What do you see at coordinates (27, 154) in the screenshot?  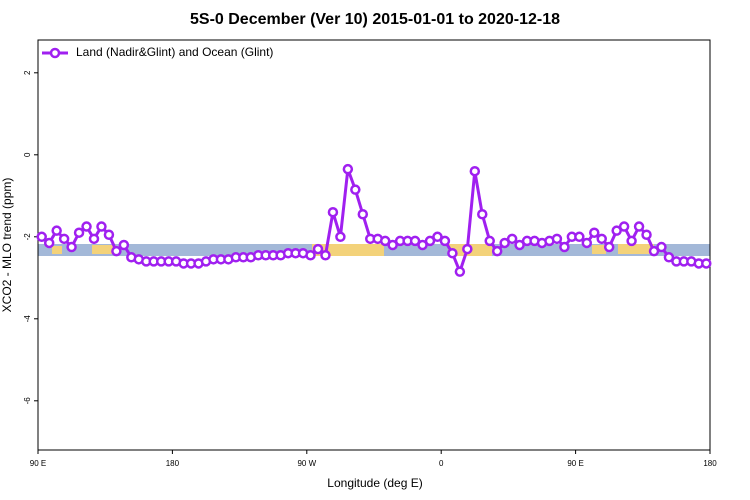 I see `y-tick-label: 0` at bounding box center [27, 154].